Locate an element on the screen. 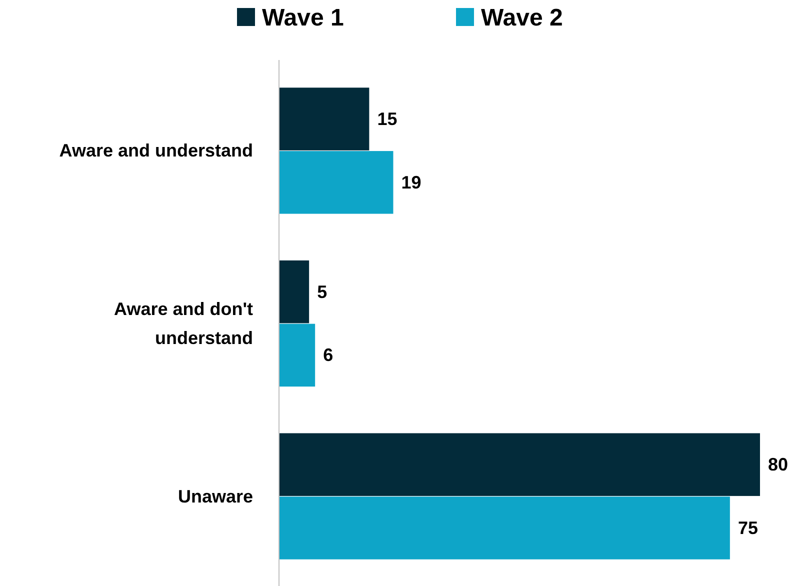 The width and height of the screenshot is (796, 586). legend-label: Wave 2 is located at coordinates (522, 18).